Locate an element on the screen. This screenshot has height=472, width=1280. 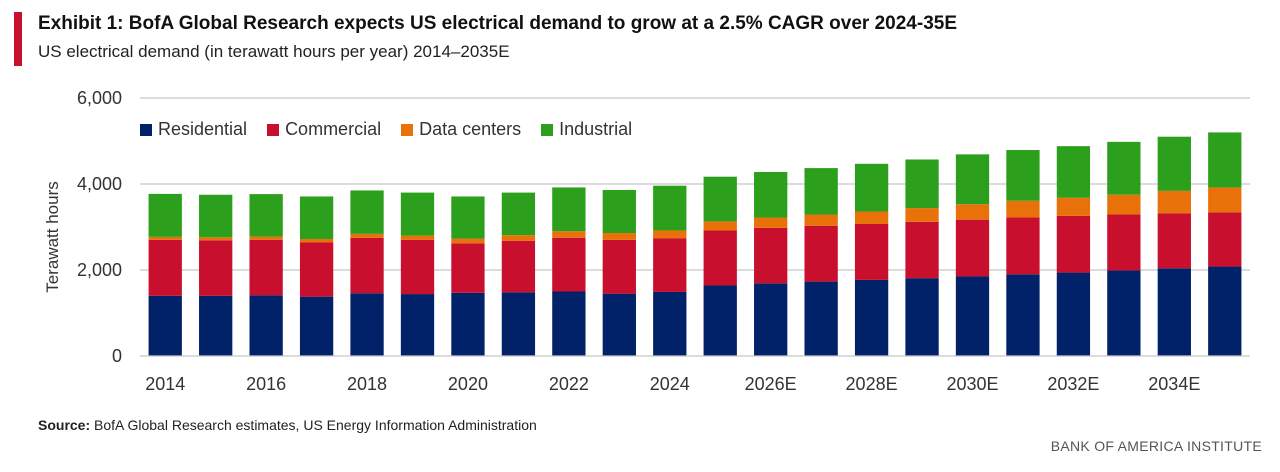
x-tick-label: 2034E is located at coordinates (1174, 384).